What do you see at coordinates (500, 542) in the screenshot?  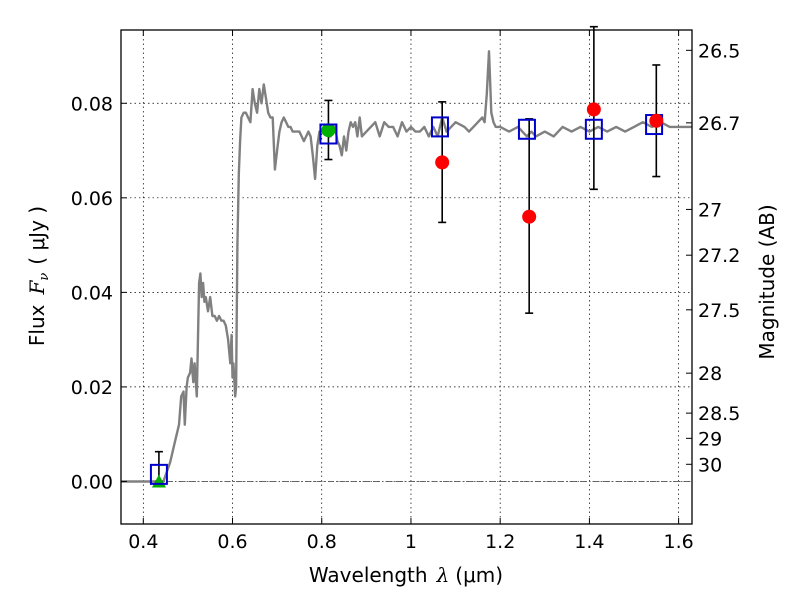 I see `x-tick-label: 1.2` at bounding box center [500, 542].